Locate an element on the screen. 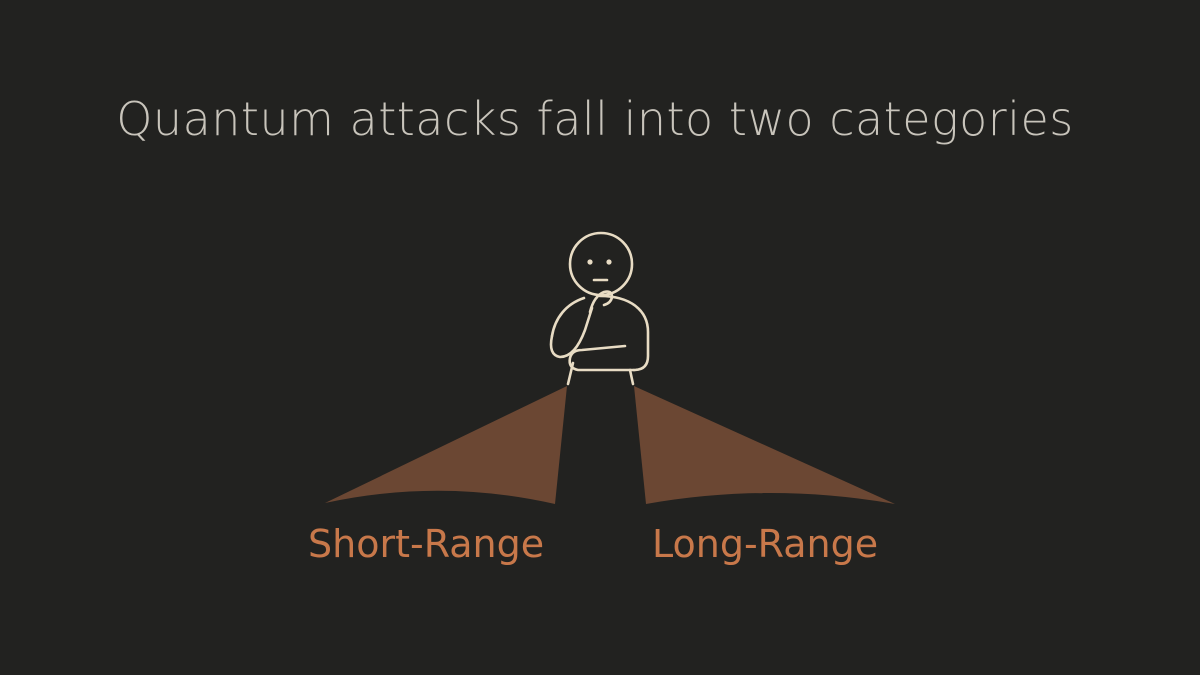  long-range-path is located at coordinates (764, 445).